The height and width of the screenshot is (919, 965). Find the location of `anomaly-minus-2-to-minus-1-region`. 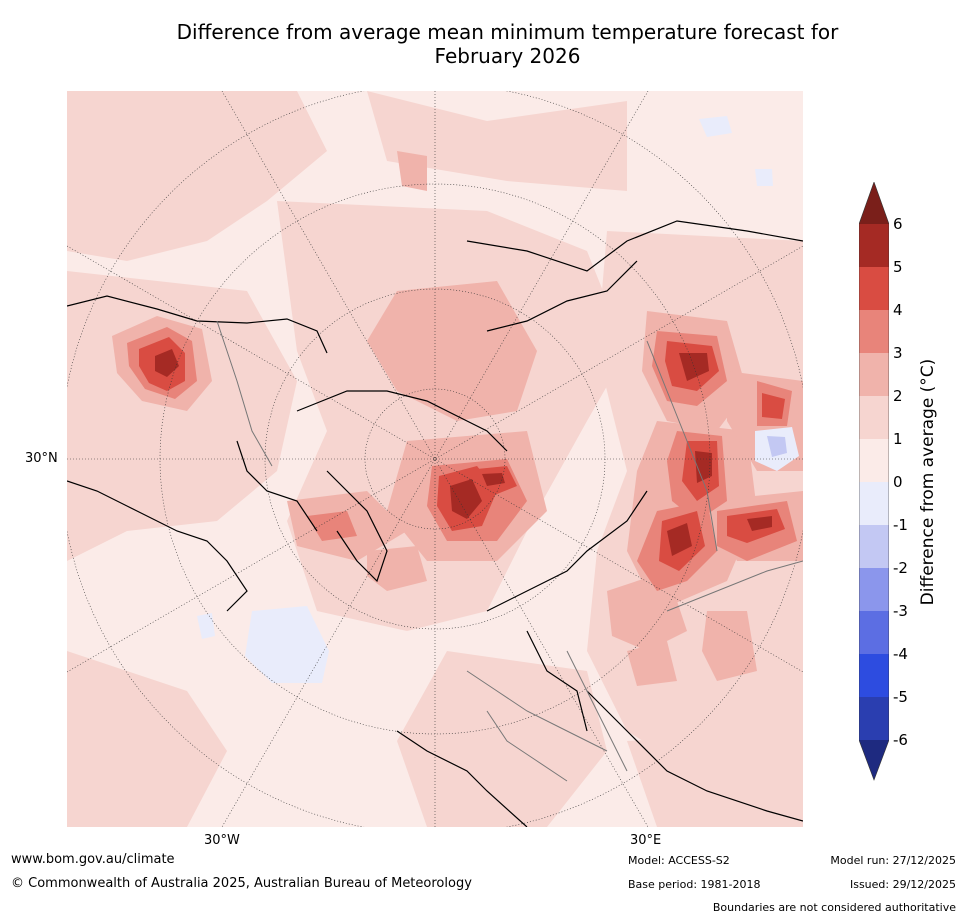

anomaly-minus-2-to-minus-1-region is located at coordinates (777, 446).